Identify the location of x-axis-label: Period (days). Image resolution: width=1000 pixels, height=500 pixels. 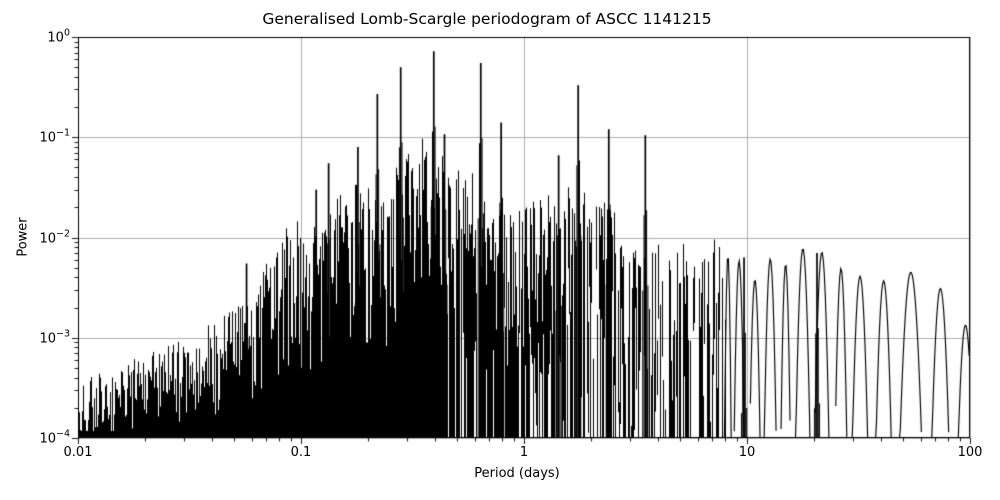
(517, 473).